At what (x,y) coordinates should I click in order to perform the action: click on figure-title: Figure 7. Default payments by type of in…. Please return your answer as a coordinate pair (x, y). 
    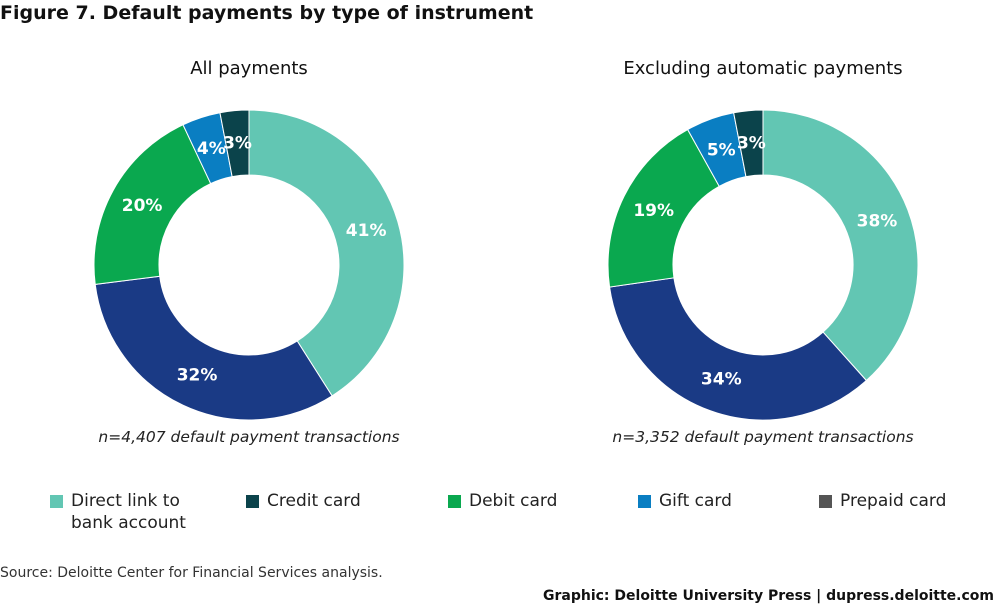
    Looking at the image, I should click on (267, 13).